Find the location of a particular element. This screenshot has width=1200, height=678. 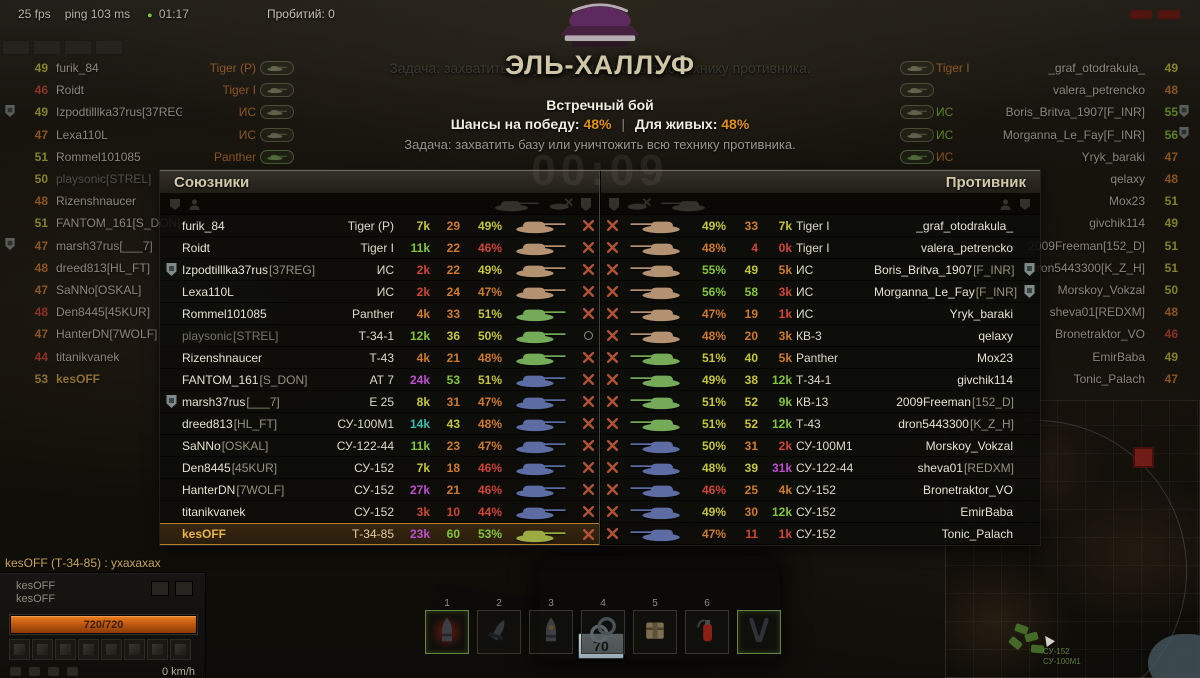

vehicle-name: СУ-122-44 is located at coordinates (365, 445).